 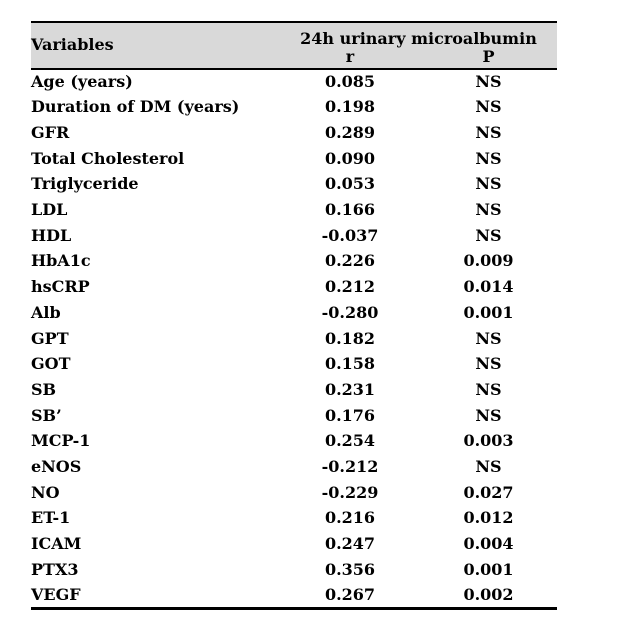 I want to click on variable-cell: MCP-1, so click(x=61, y=441).